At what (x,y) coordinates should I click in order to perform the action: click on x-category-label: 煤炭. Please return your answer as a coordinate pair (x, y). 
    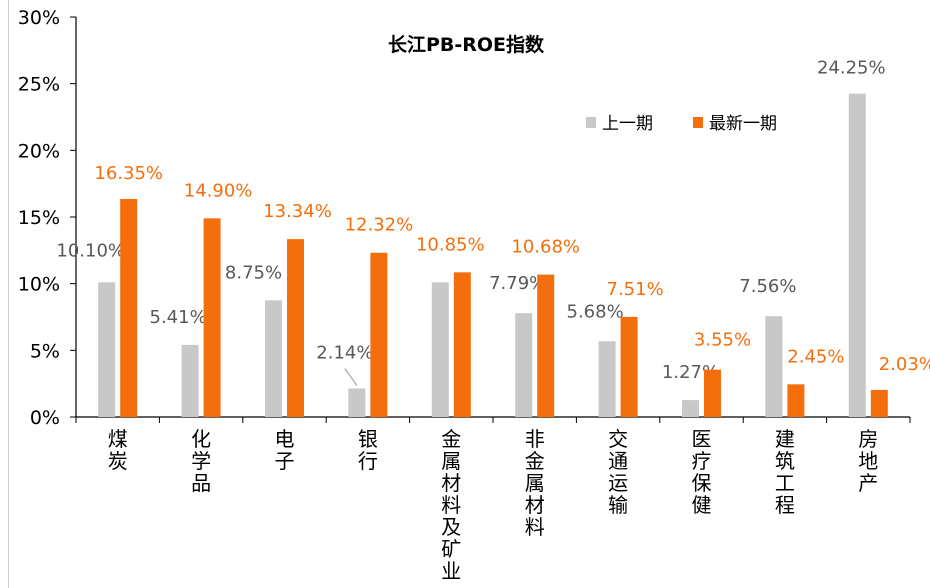
    Looking at the image, I should click on (118, 450).